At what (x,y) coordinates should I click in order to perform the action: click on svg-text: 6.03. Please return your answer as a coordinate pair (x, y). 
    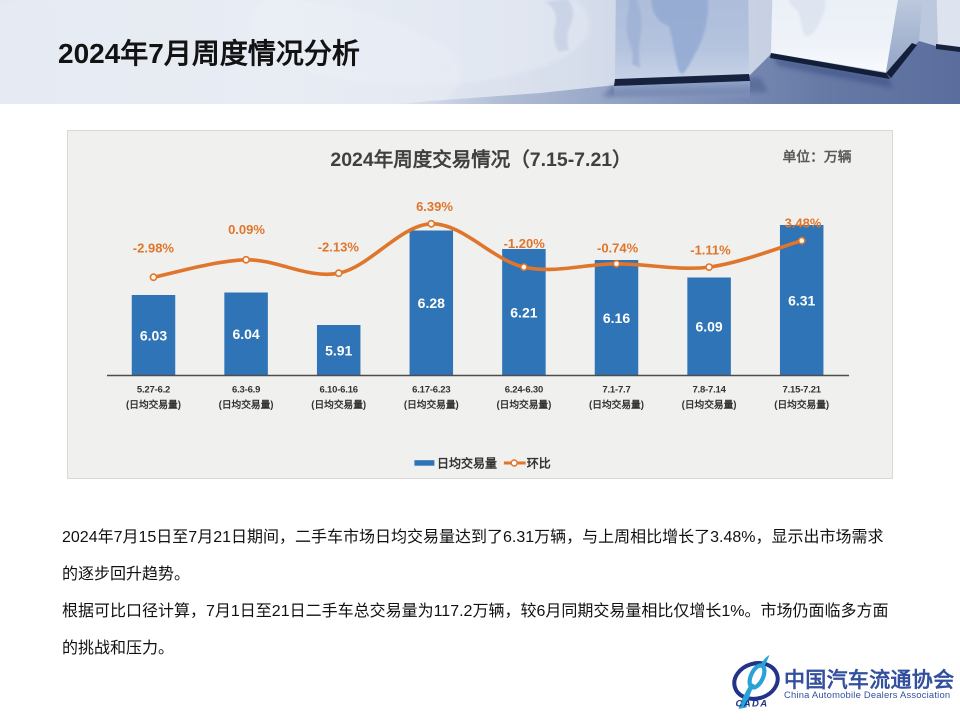
    Looking at the image, I should click on (153, 335).